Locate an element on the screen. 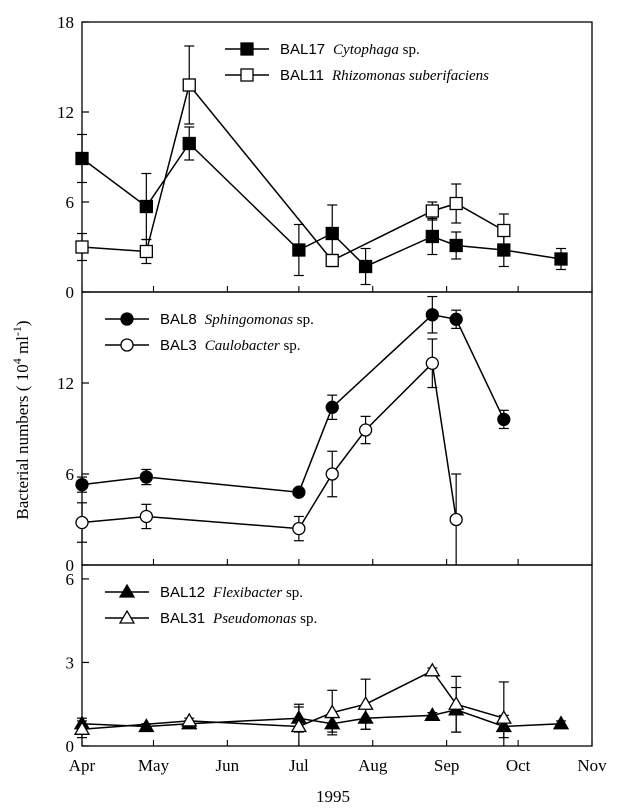 The height and width of the screenshot is (808, 624). legend-label: BAL17 Cytophaga sp. is located at coordinates (350, 49).